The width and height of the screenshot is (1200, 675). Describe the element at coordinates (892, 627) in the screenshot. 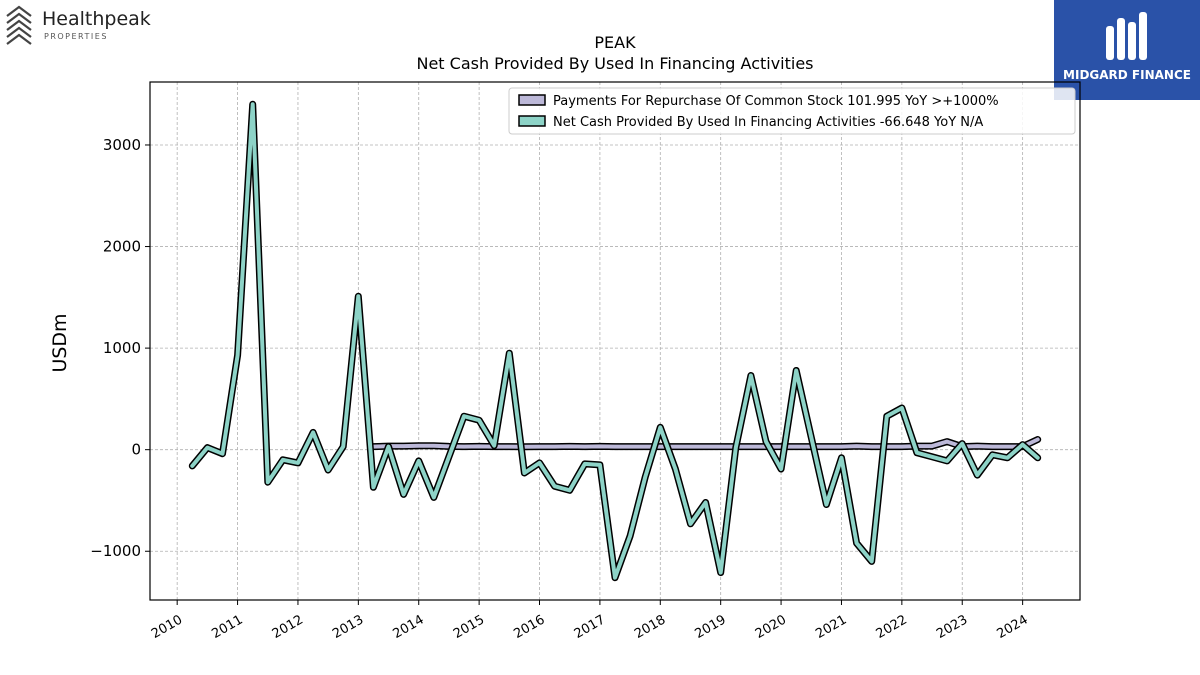

I see `x-tick-label: 2022` at that location.